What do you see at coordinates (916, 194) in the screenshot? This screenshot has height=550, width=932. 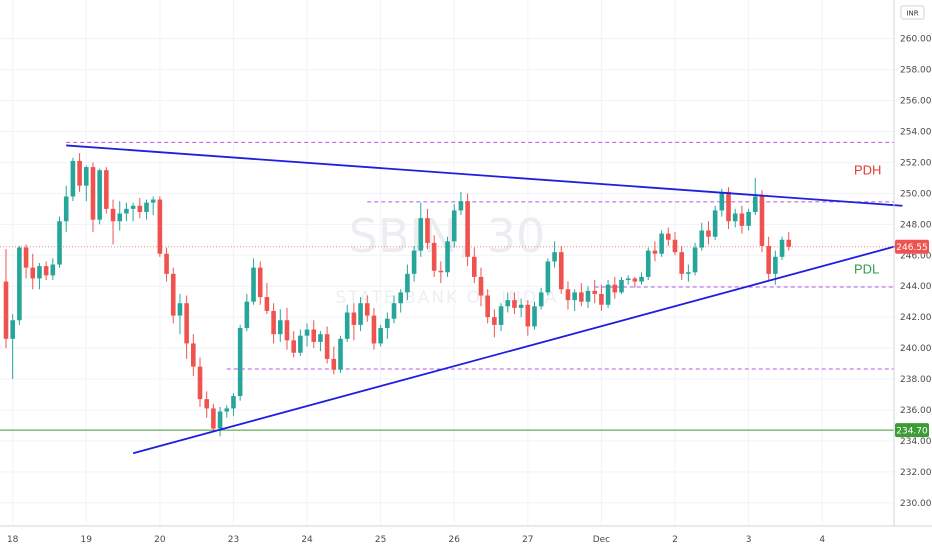 I see `price-tick: 250.00` at bounding box center [916, 194].